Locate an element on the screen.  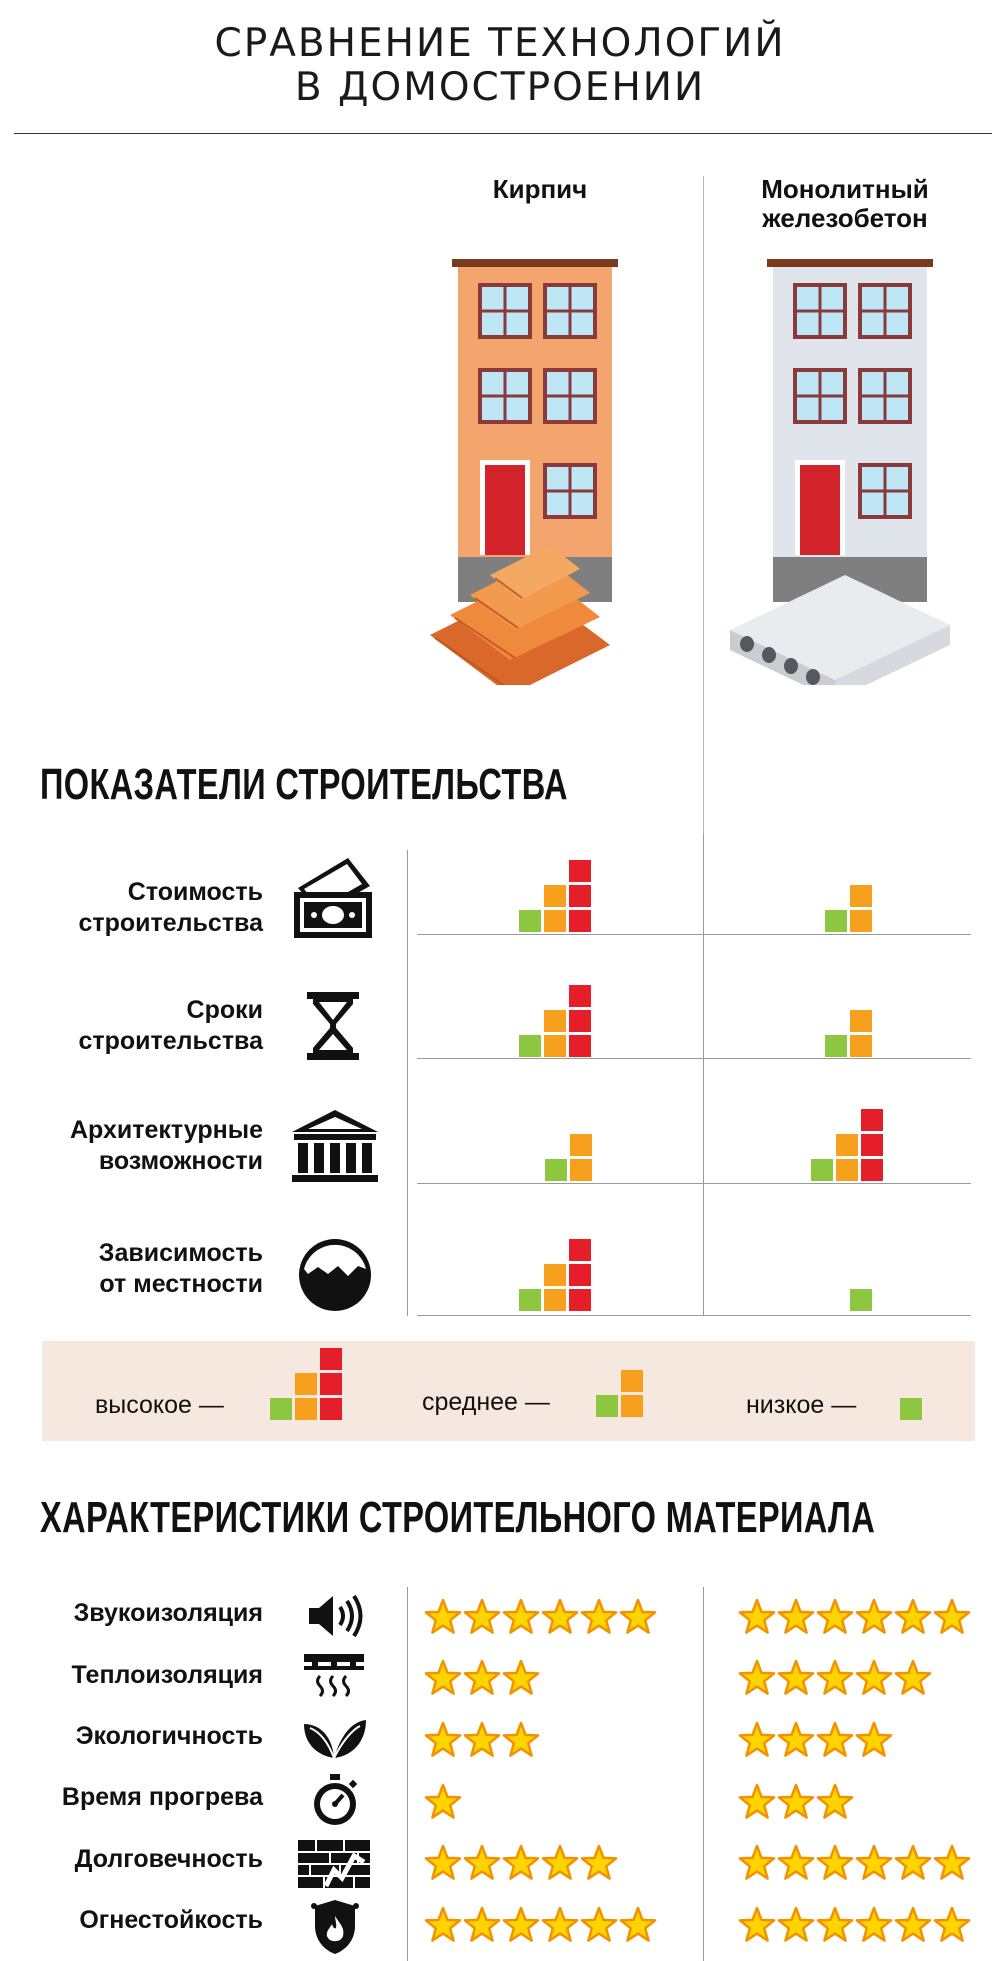
indicator-label-cost: Стоимость строительства is located at coordinates (170, 908).